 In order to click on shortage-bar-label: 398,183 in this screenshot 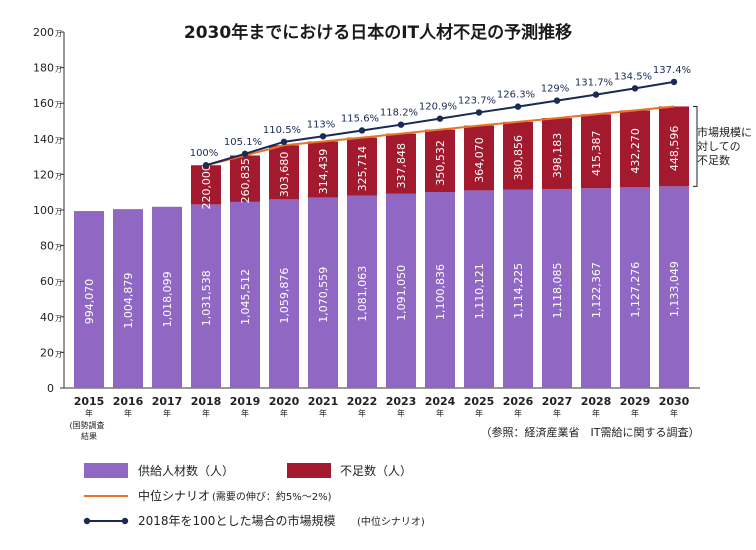, I will do `click(557, 156)`.